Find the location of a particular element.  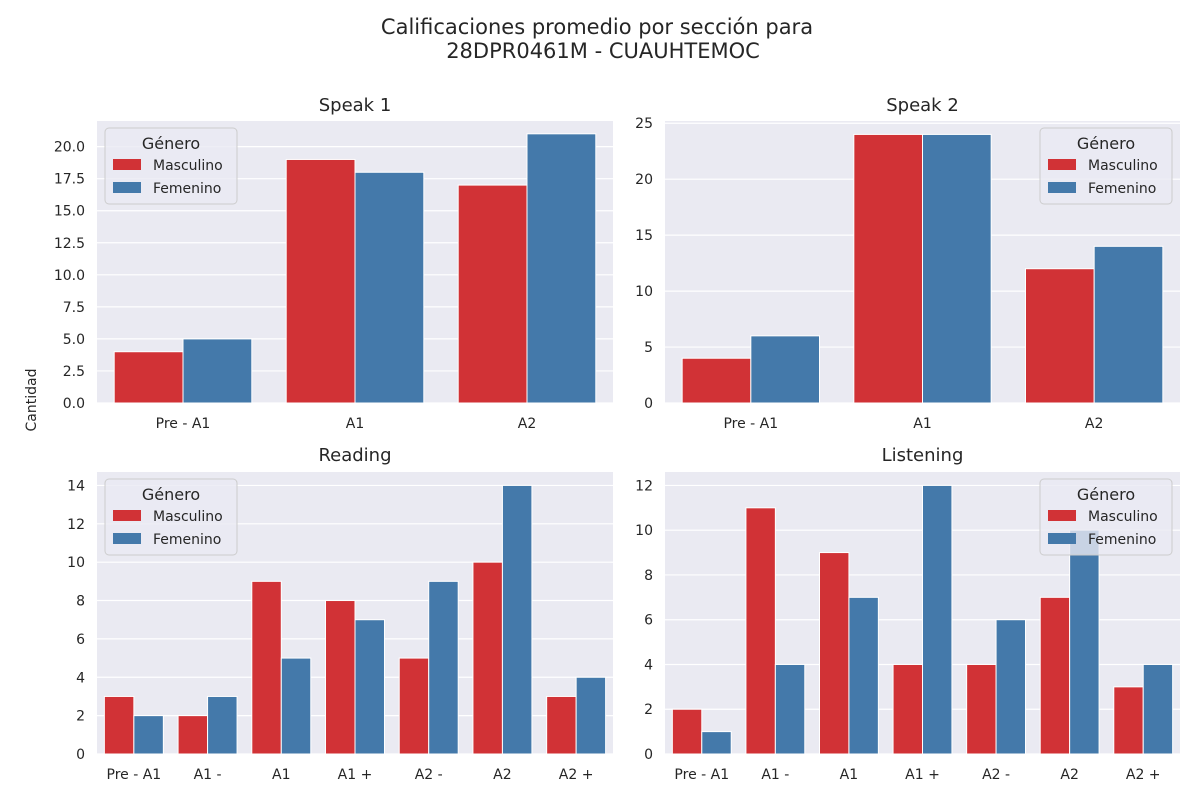

x-tick-label: A2 + is located at coordinates (1143, 775).